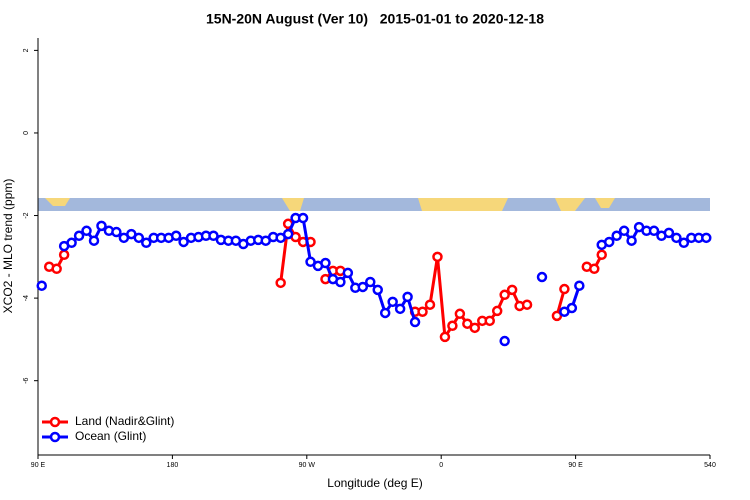 The height and width of the screenshot is (500, 750). I want to click on y-tick-label: 2, so click(26, 50).